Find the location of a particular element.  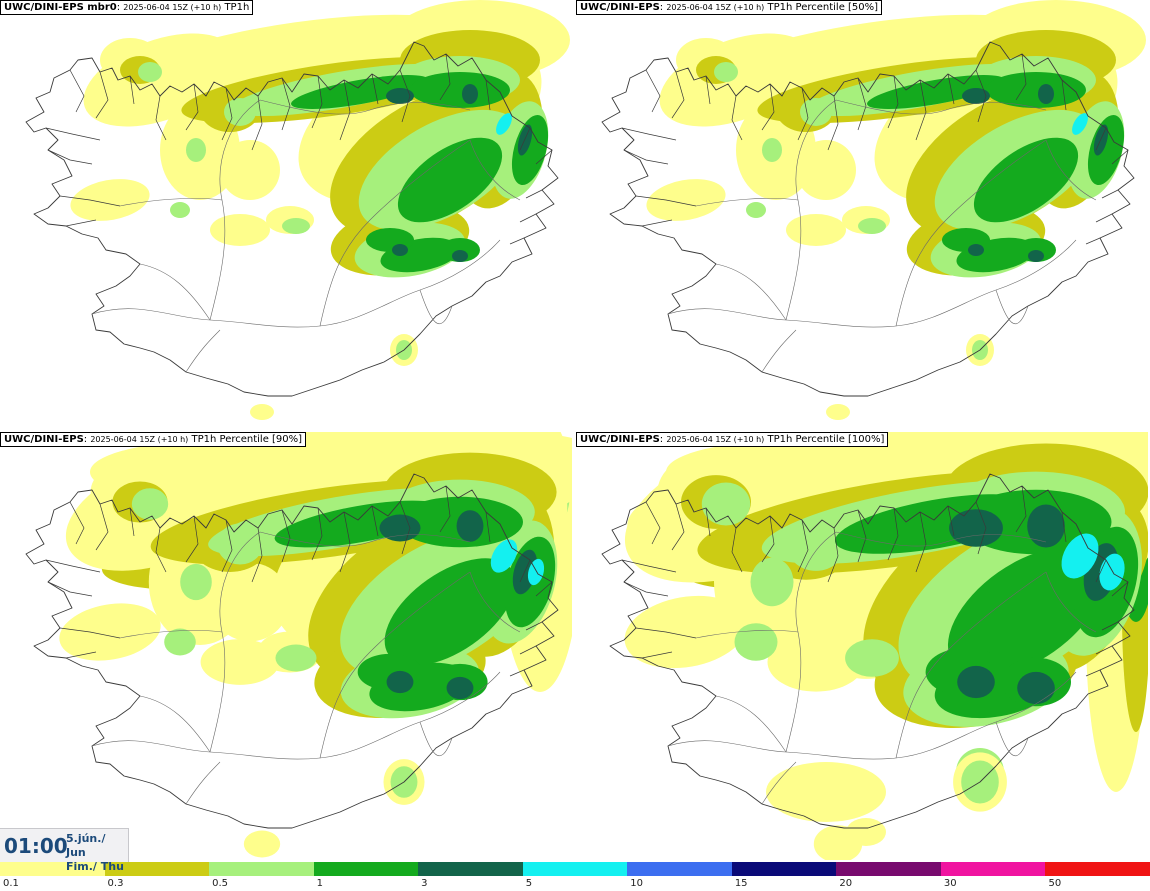

run-info: 2025-06-04 15Z (+10 h) is located at coordinates (715, 439).